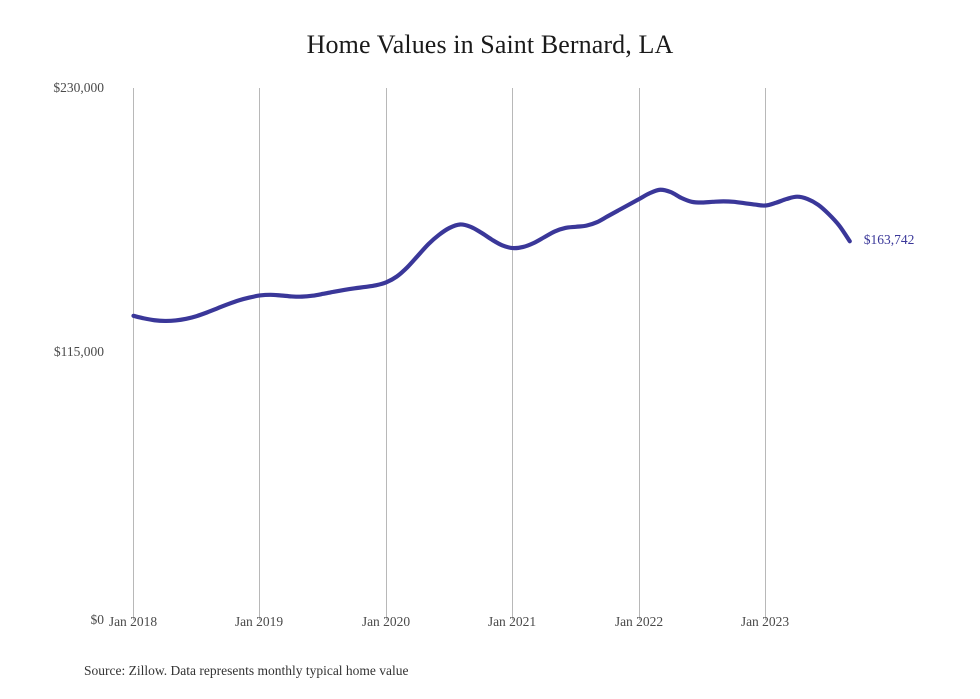 The image size is (980, 699). What do you see at coordinates (765, 621) in the screenshot?
I see `x-axis-tick-jan-2023: Jan 2023` at bounding box center [765, 621].